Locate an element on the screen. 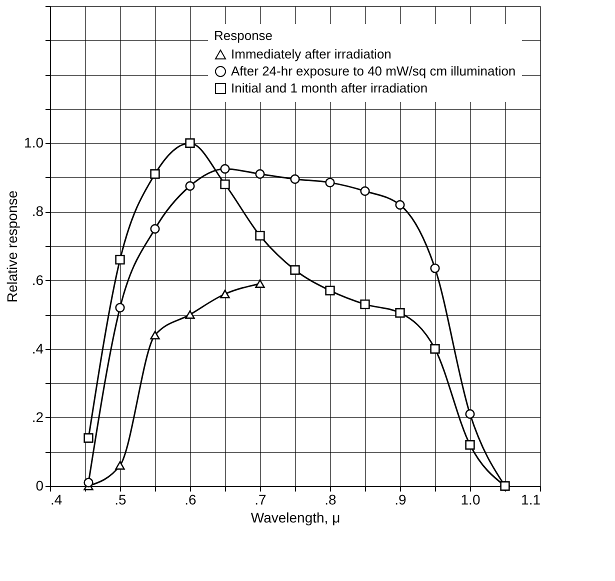 The width and height of the screenshot is (615, 581). y-axis-title: Relative response is located at coordinates (12, 246).